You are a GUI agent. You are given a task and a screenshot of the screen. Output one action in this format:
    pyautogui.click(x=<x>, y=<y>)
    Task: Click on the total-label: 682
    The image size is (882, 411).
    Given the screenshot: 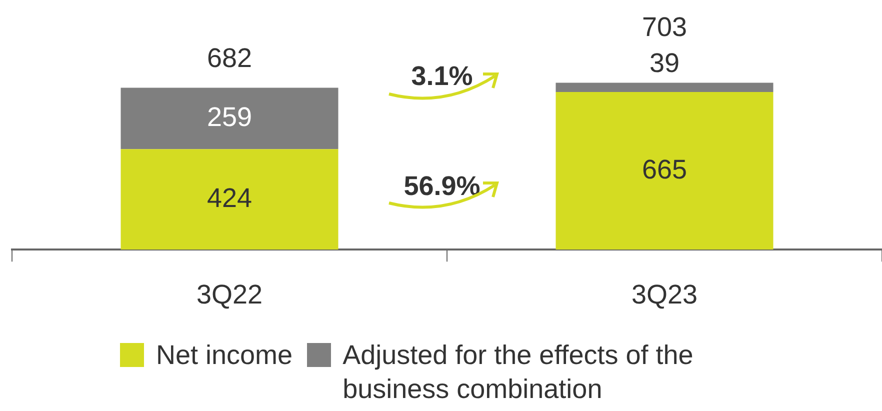 What is the action you would take?
    pyautogui.click(x=229, y=58)
    